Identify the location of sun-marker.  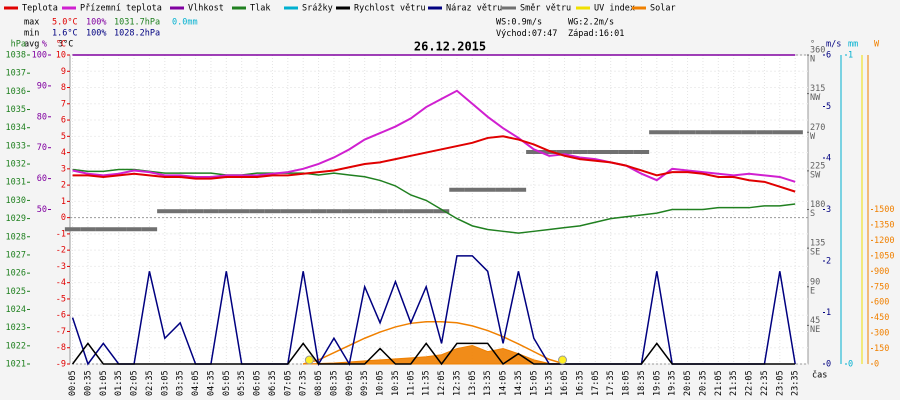
(563, 360).